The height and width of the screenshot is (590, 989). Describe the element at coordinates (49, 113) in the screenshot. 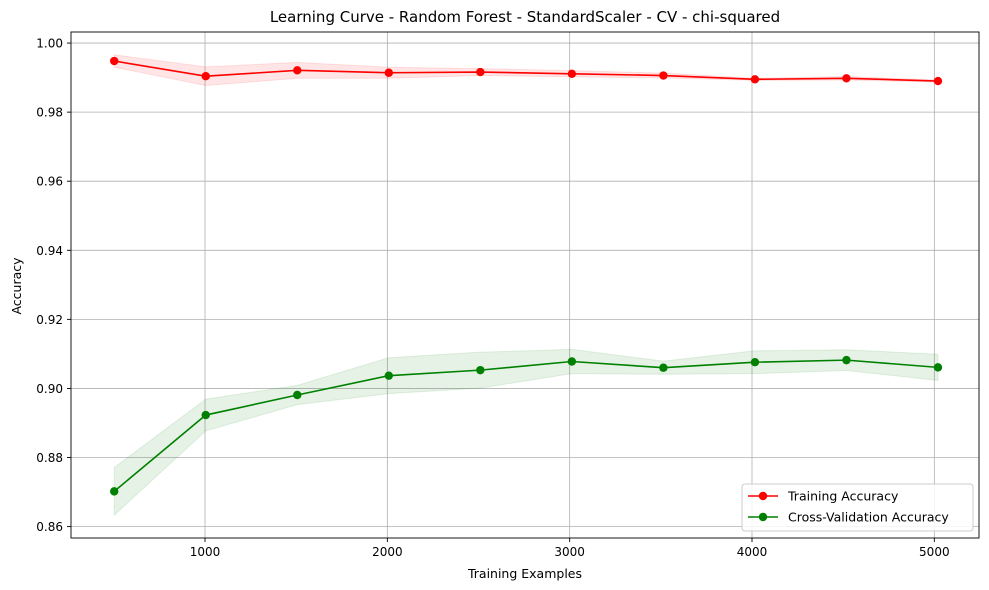

I see `y-tick-label: 0.98` at that location.